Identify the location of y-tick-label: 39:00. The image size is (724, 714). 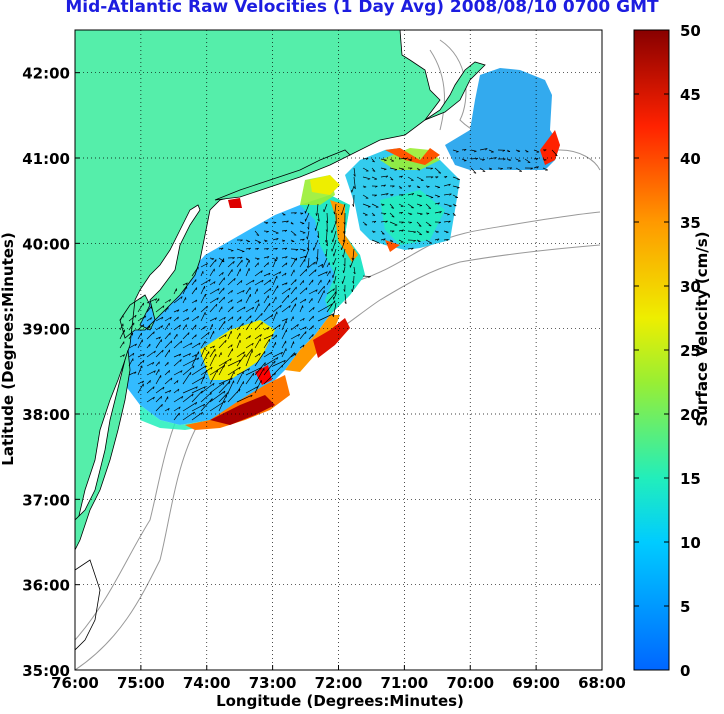
(46, 330).